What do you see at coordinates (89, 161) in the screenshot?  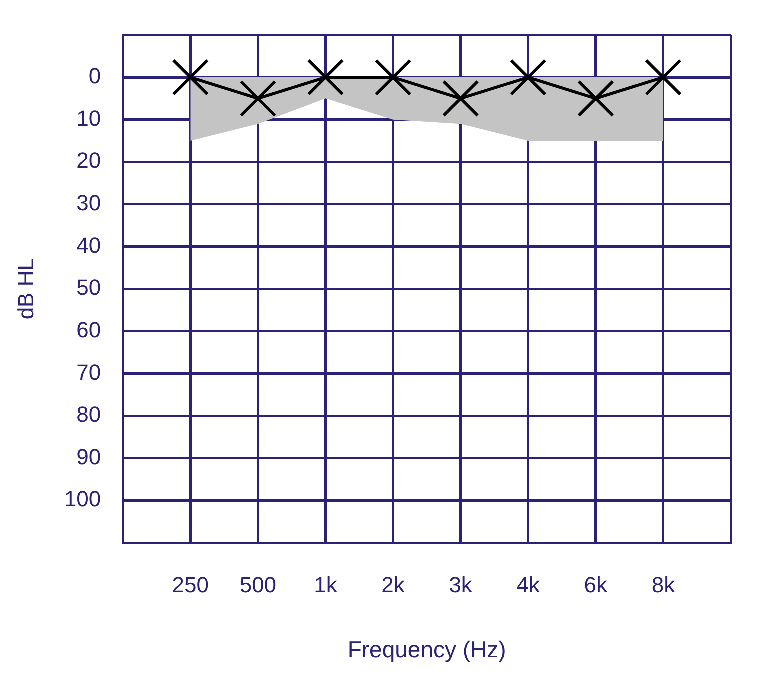 I see `y-tick-label: 20` at bounding box center [89, 161].